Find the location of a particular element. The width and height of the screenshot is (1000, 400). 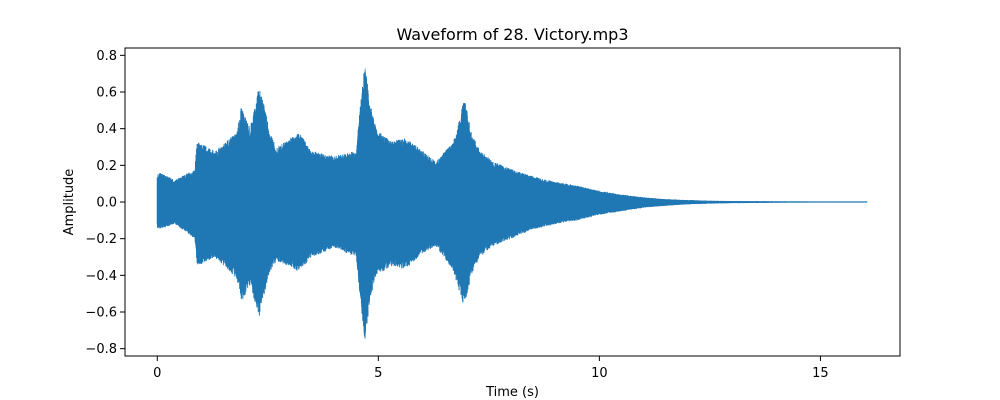

y-tick-label: −0.6 is located at coordinates (101, 313).